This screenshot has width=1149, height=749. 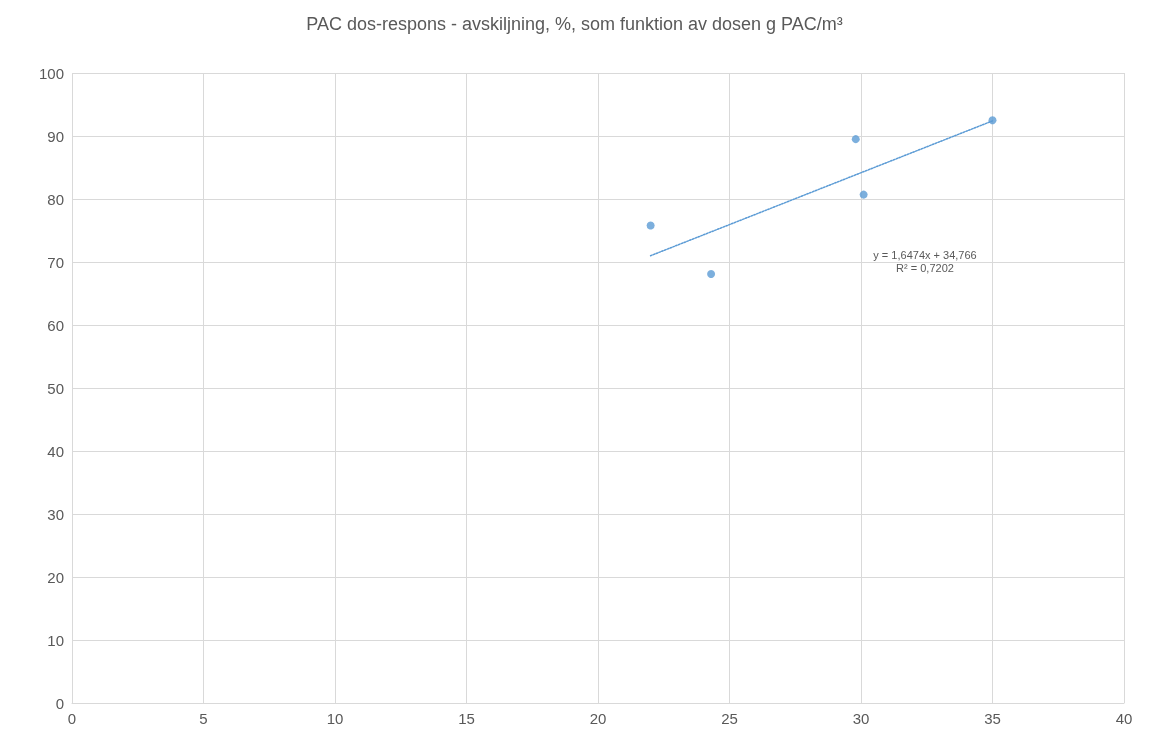 What do you see at coordinates (55, 640) in the screenshot?
I see `y-tick-label: 10` at bounding box center [55, 640].